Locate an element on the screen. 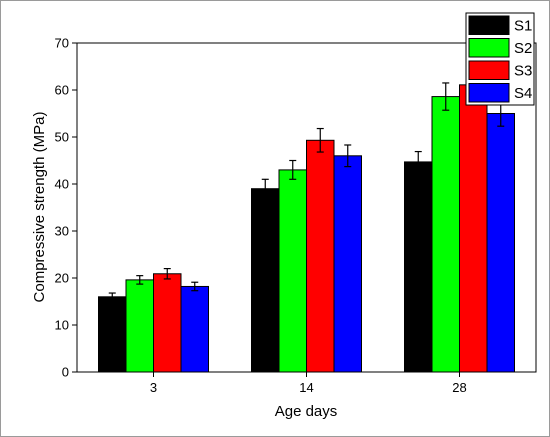  legend-item-s2: S2 is located at coordinates (500, 48).